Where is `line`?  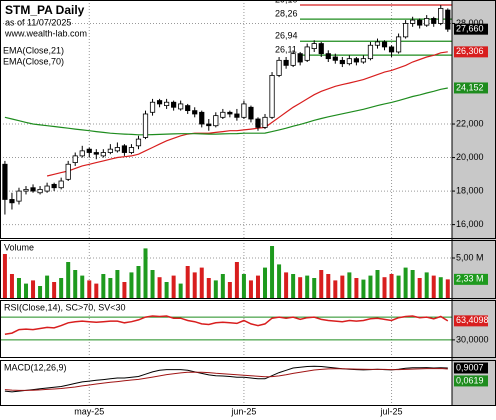 line is located at coordinates (226, 325).